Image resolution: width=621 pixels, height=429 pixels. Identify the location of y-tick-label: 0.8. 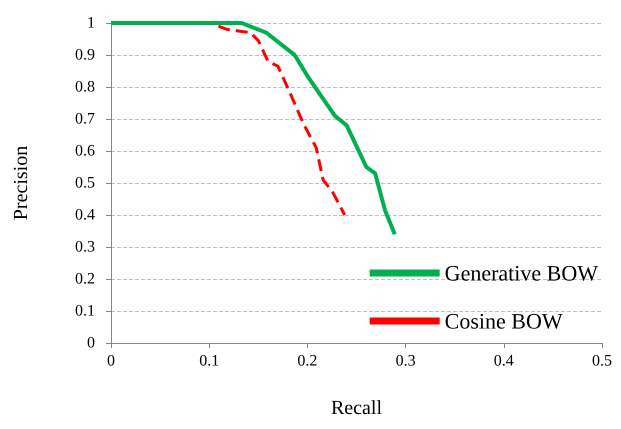
(85, 87).